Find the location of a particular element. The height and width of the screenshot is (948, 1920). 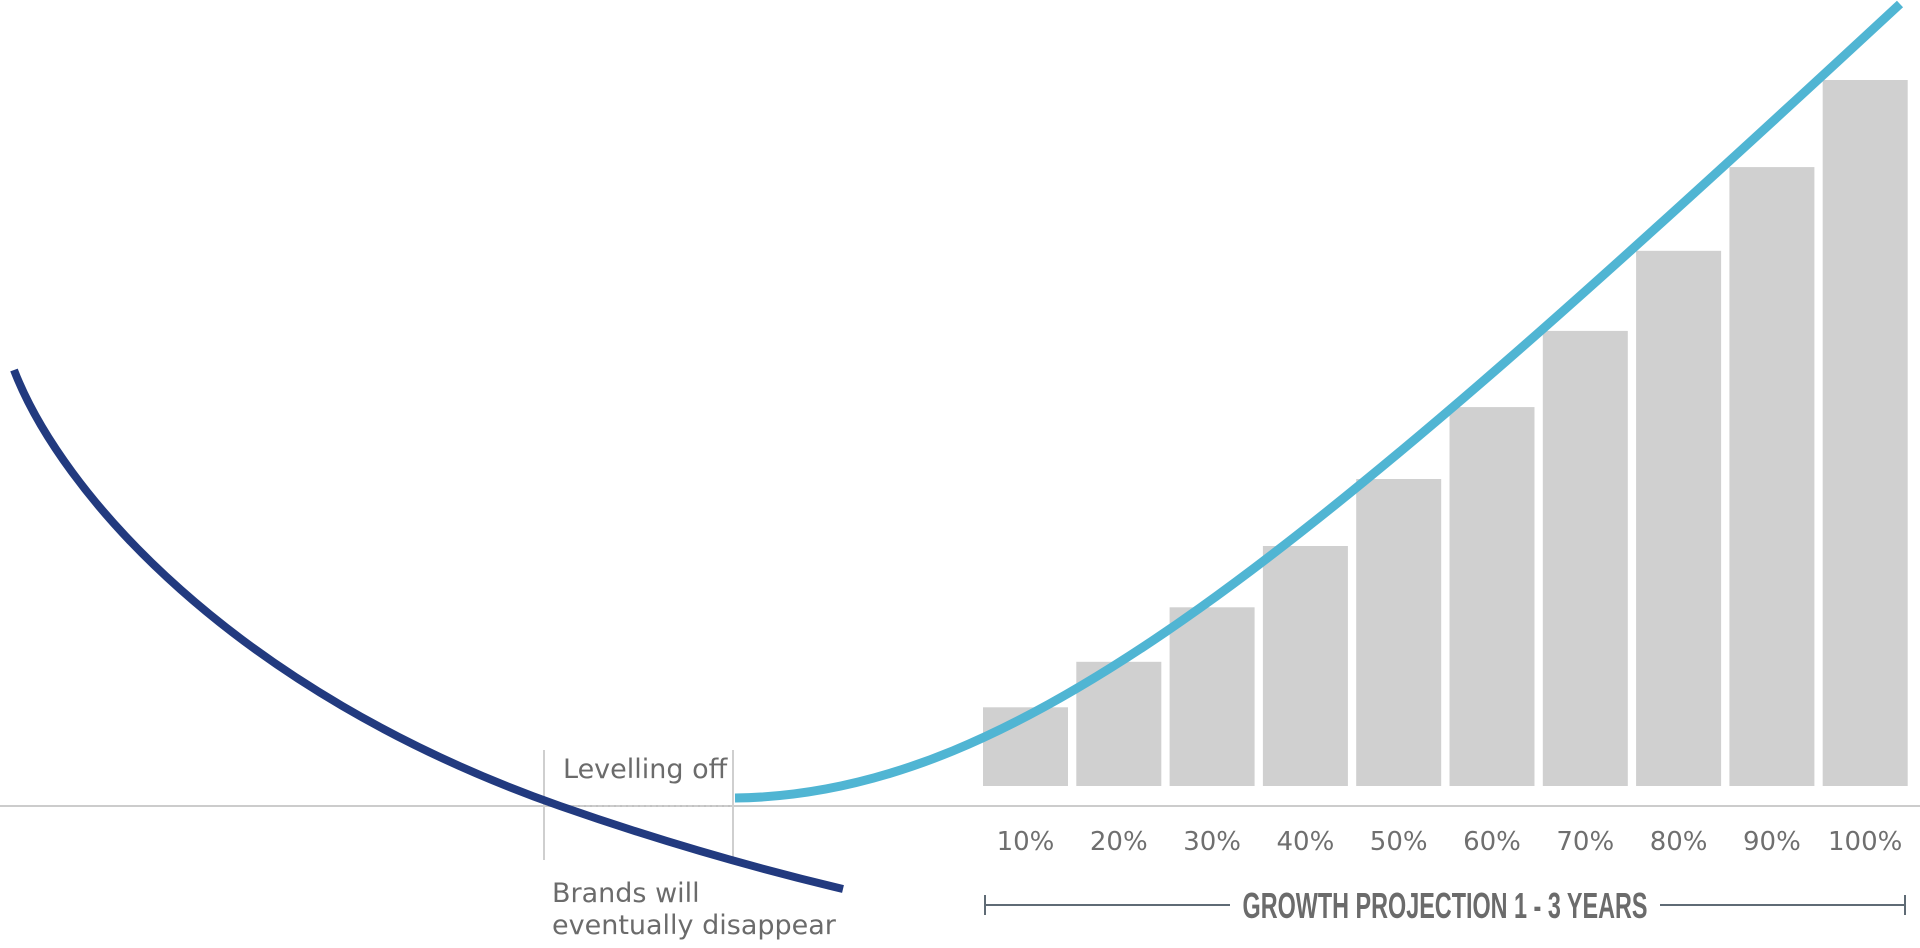

bar-label-90pct: 90% is located at coordinates (1772, 842).